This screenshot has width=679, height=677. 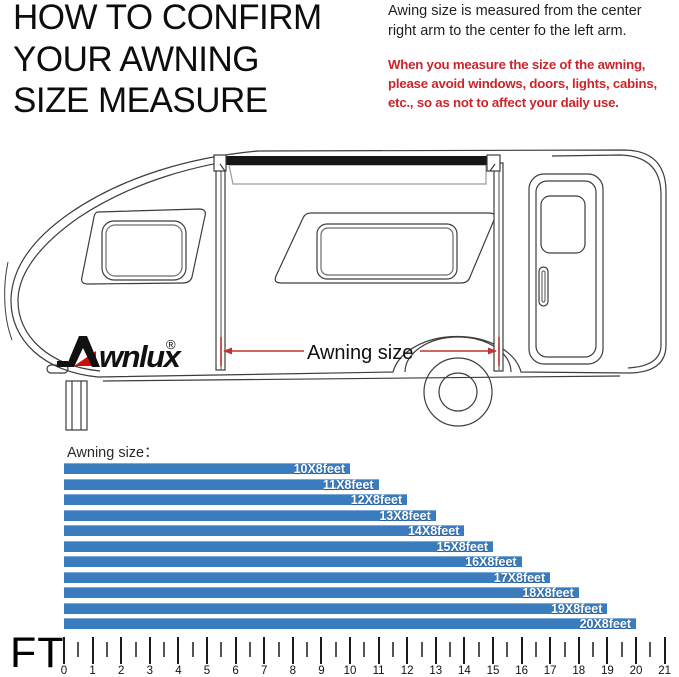 I want to click on door-window, so click(x=563, y=224).